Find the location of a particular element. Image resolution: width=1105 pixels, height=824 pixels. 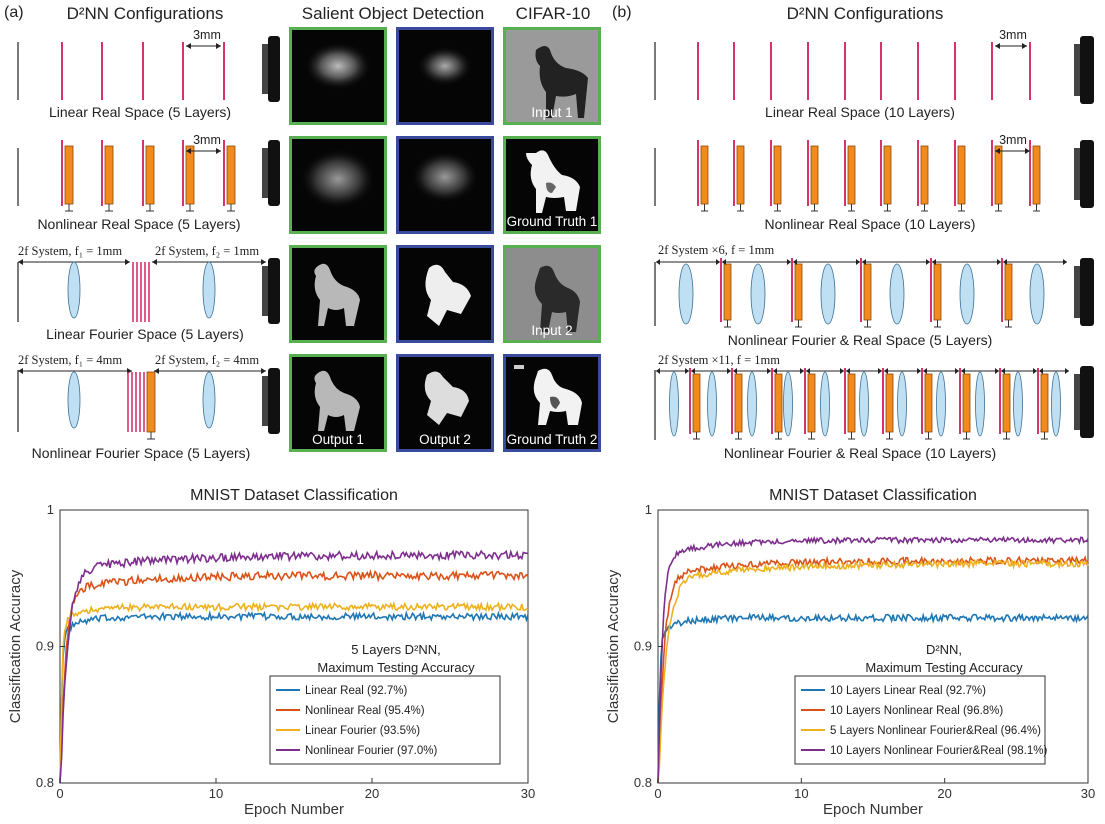

sod-output-2: Output 2 is located at coordinates (445, 403).